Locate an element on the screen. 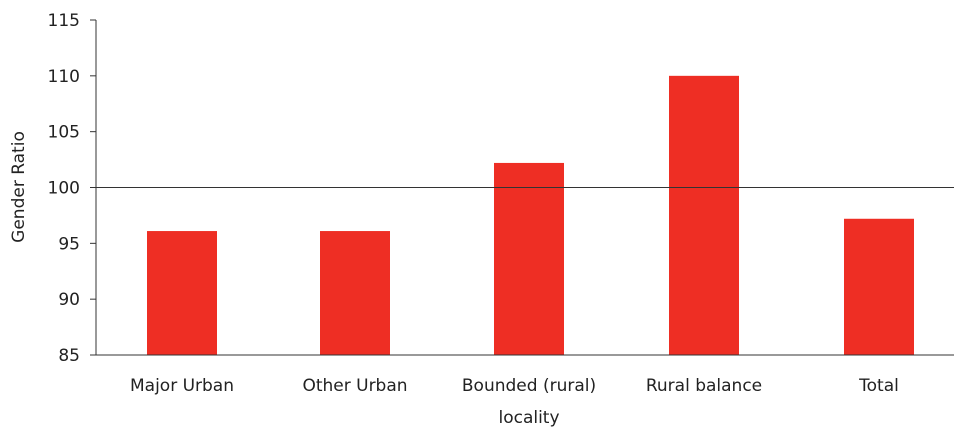  y-tick-label: 110 is located at coordinates (64, 77).